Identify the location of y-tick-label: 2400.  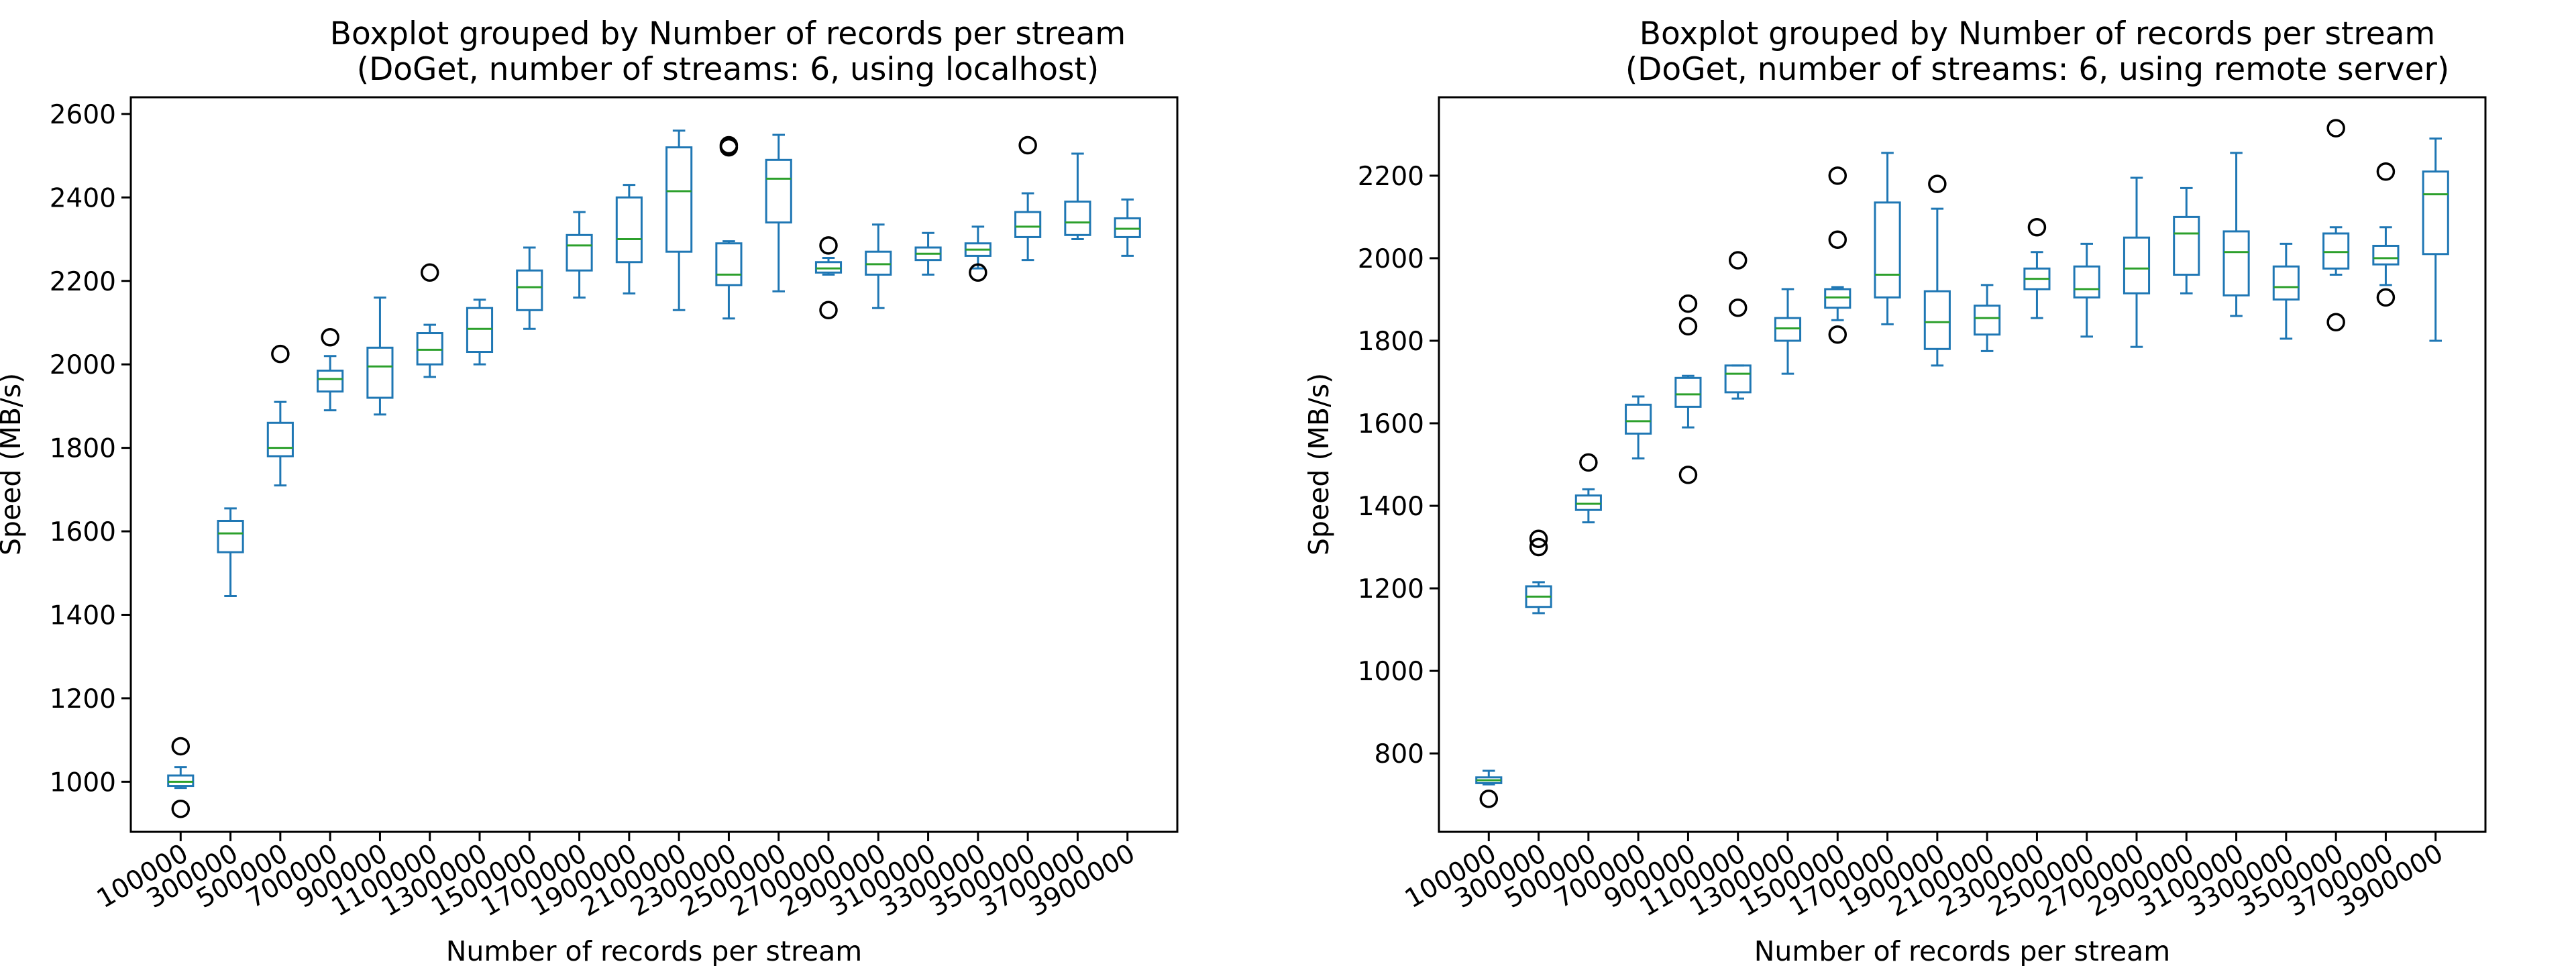
(83, 198).